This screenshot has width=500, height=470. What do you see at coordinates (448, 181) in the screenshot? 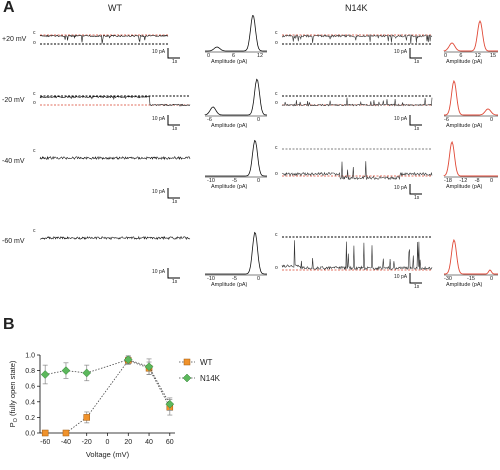
I see `n14k-hist-tick: -18` at bounding box center [448, 181].